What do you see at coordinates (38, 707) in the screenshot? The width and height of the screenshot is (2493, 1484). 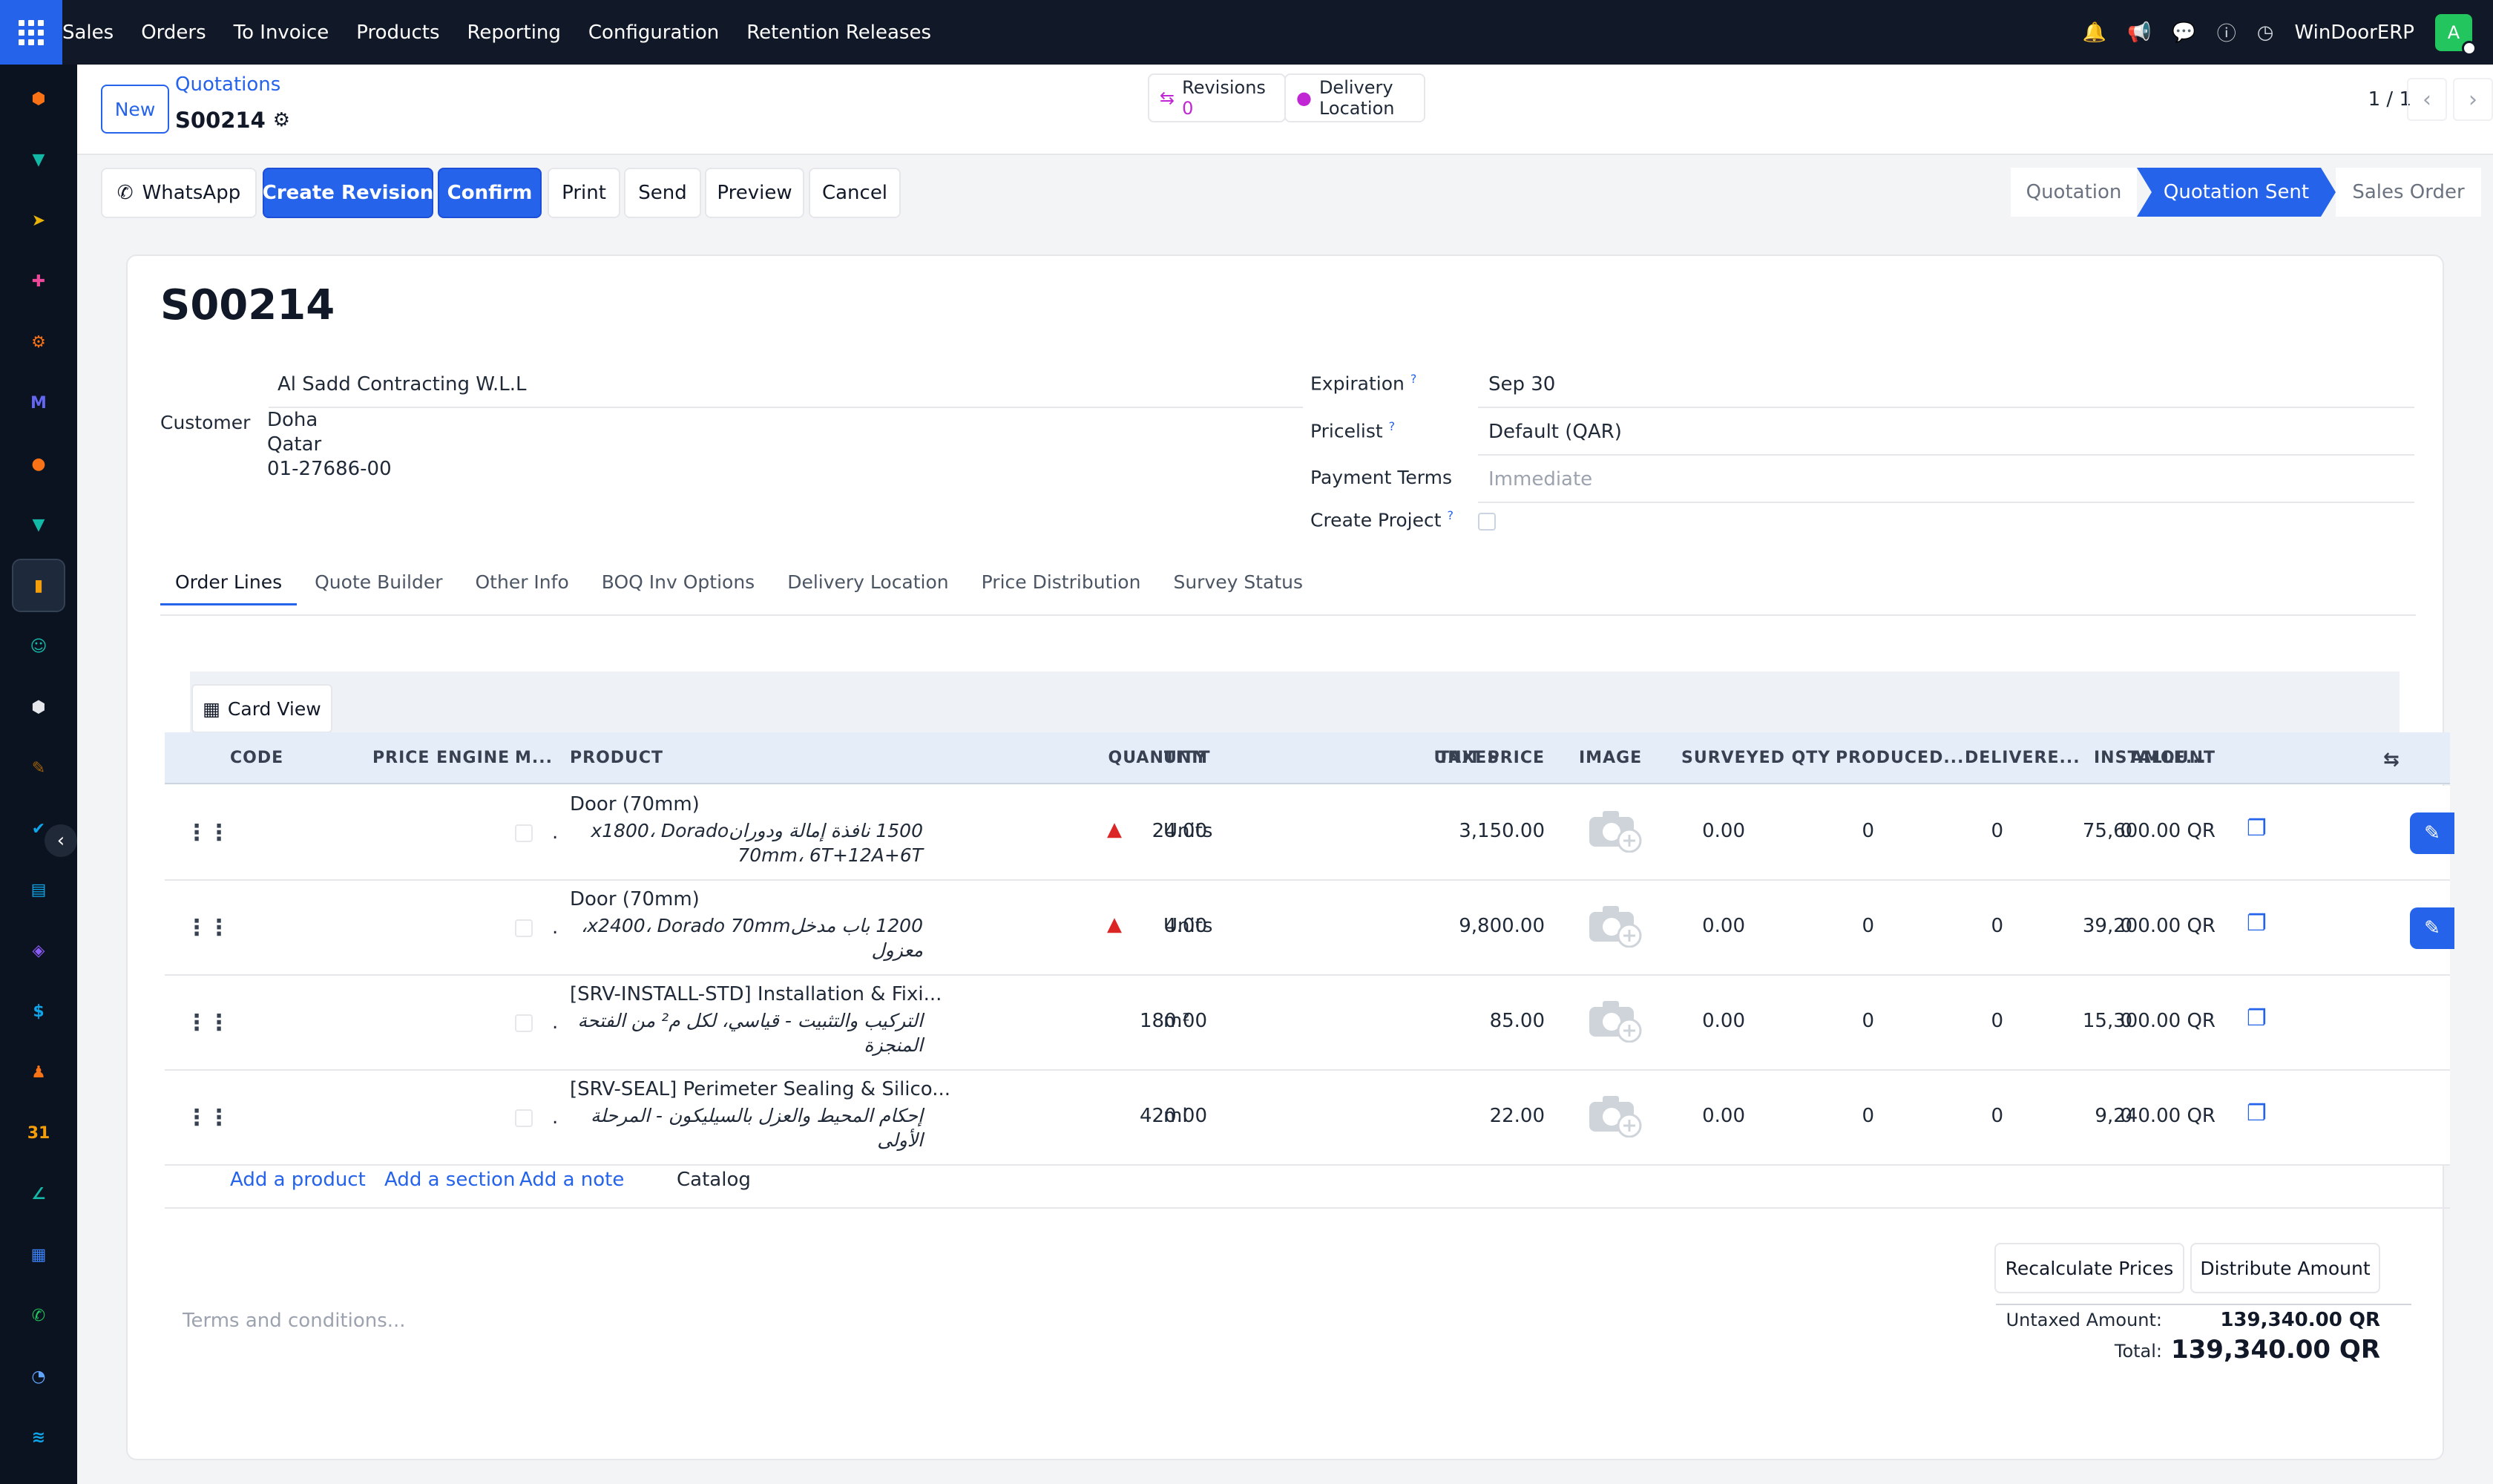 I see `sidebar-app-10: ⬢` at bounding box center [38, 707].